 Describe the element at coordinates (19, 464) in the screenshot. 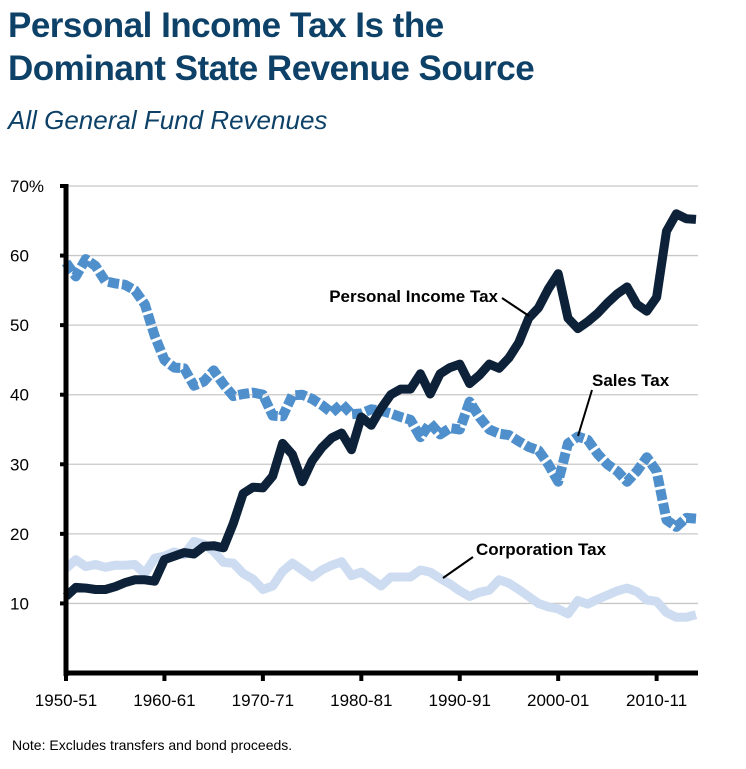

I see `y-tick-label-30: 30` at that location.